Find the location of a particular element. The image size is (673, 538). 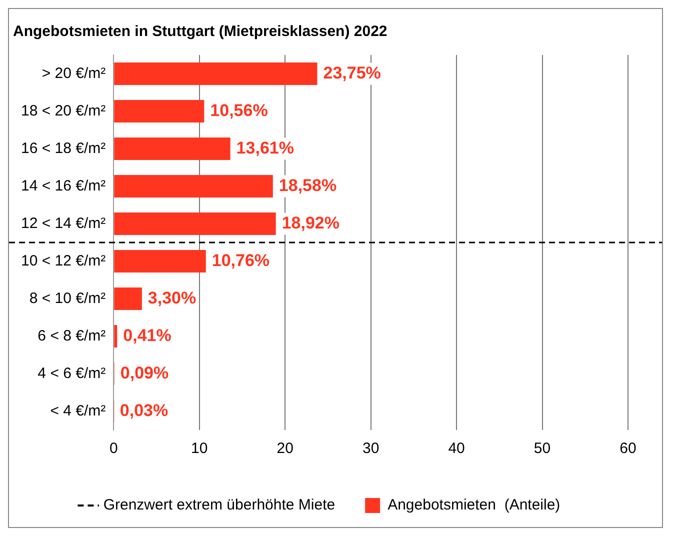

x-tick-label: 40 is located at coordinates (456, 449).